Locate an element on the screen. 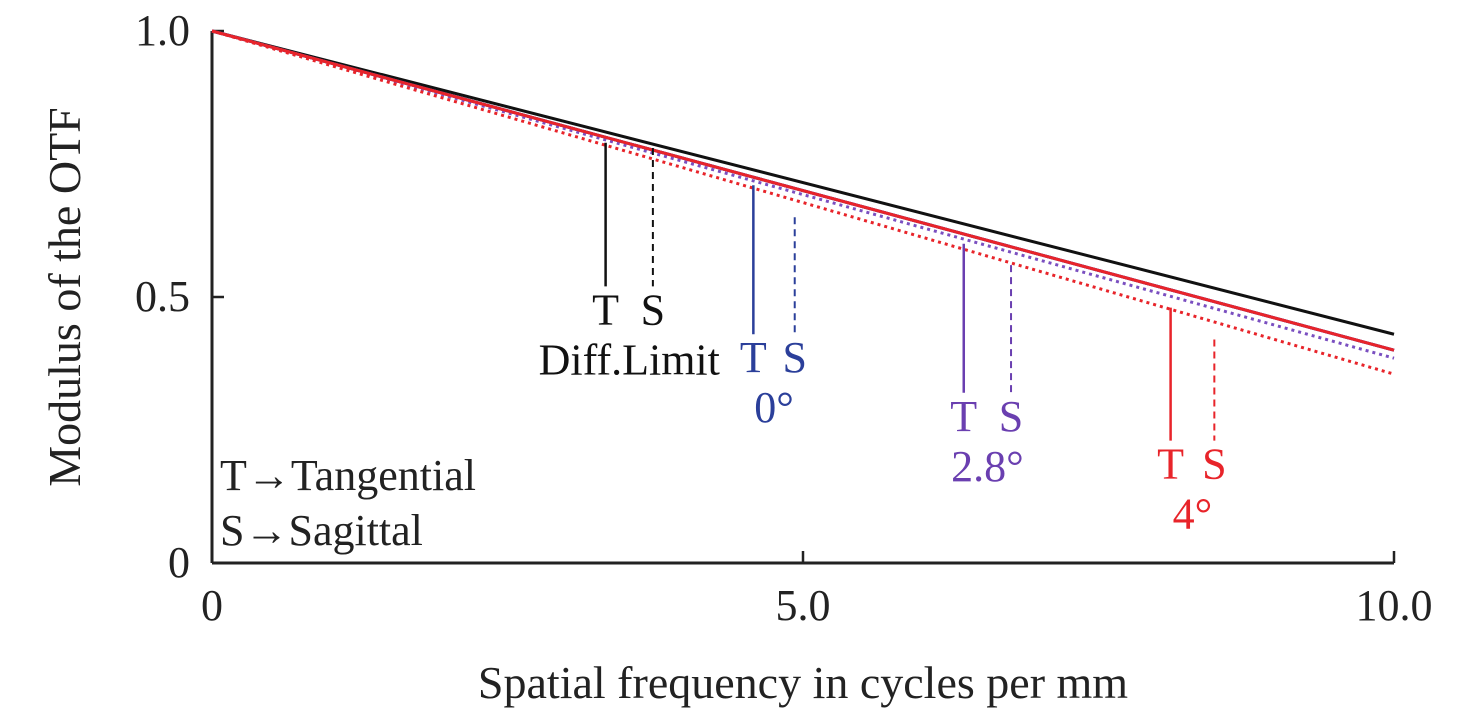 This screenshot has width=1476, height=714. x-tick-label: 0 is located at coordinates (212, 605).